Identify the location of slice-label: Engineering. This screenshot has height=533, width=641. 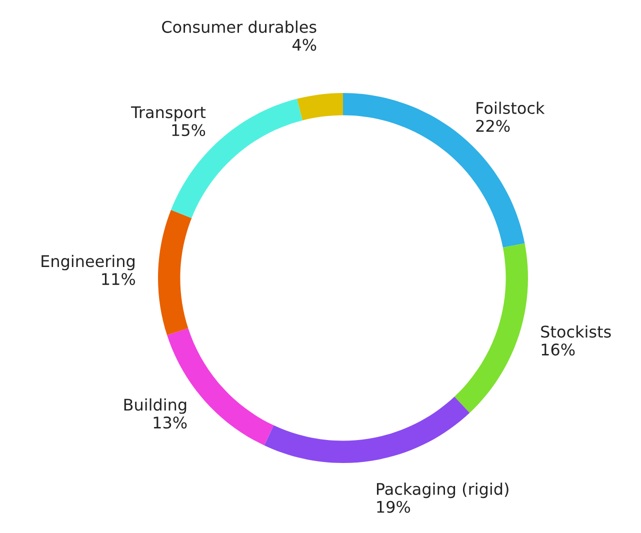
(88, 262).